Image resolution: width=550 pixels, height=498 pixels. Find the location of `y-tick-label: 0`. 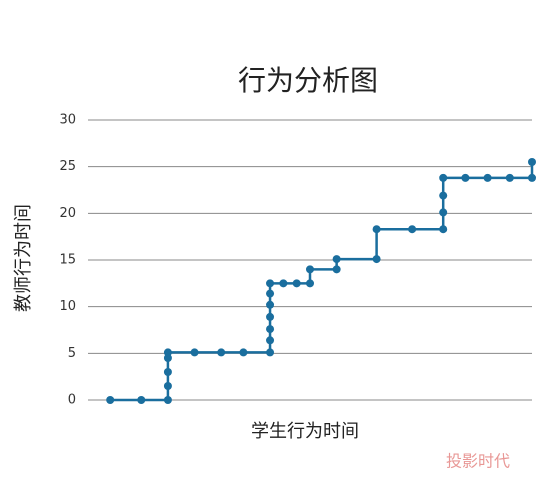

y-tick-label: 0 is located at coordinates (72, 400).